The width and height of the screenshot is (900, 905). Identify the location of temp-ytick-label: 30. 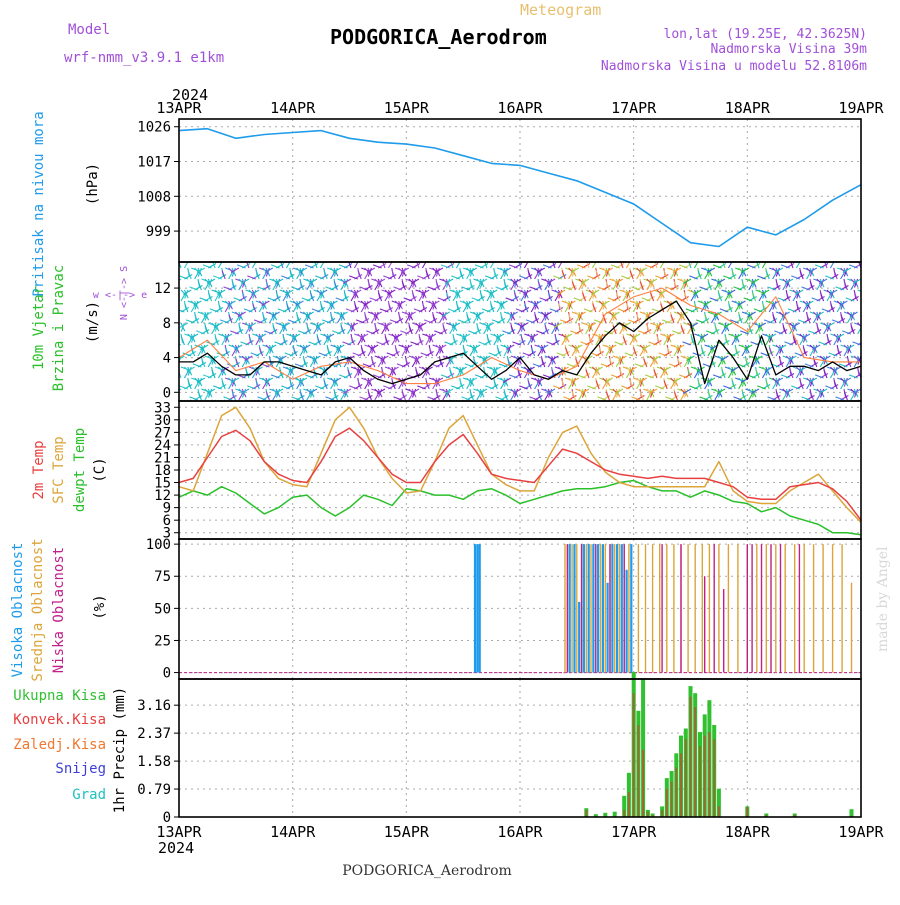
(162, 421).